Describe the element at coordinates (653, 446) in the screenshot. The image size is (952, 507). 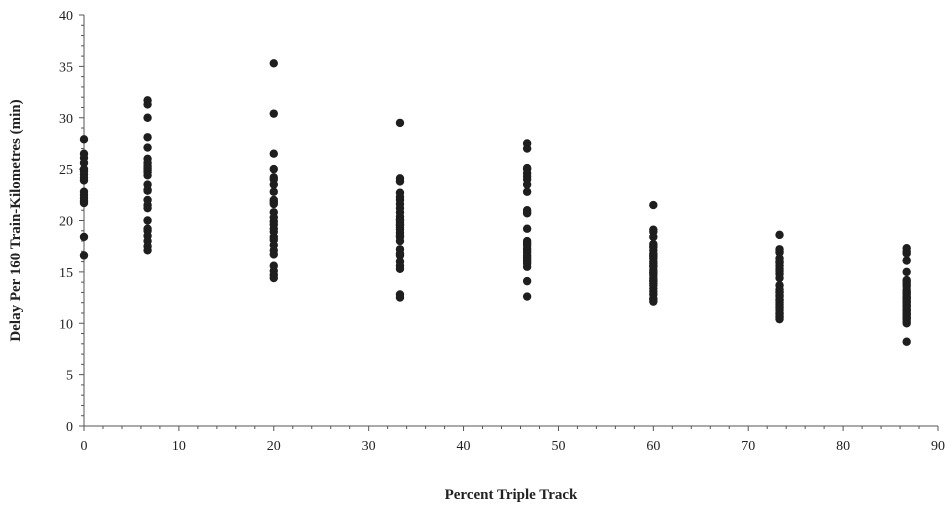
I see `x-tick-label: 60` at that location.